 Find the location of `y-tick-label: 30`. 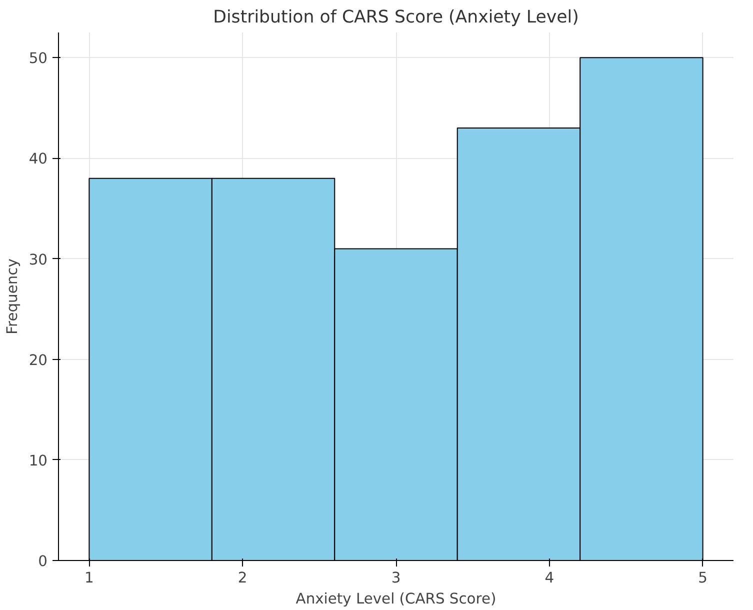

y-tick-label: 30 is located at coordinates (38, 259).